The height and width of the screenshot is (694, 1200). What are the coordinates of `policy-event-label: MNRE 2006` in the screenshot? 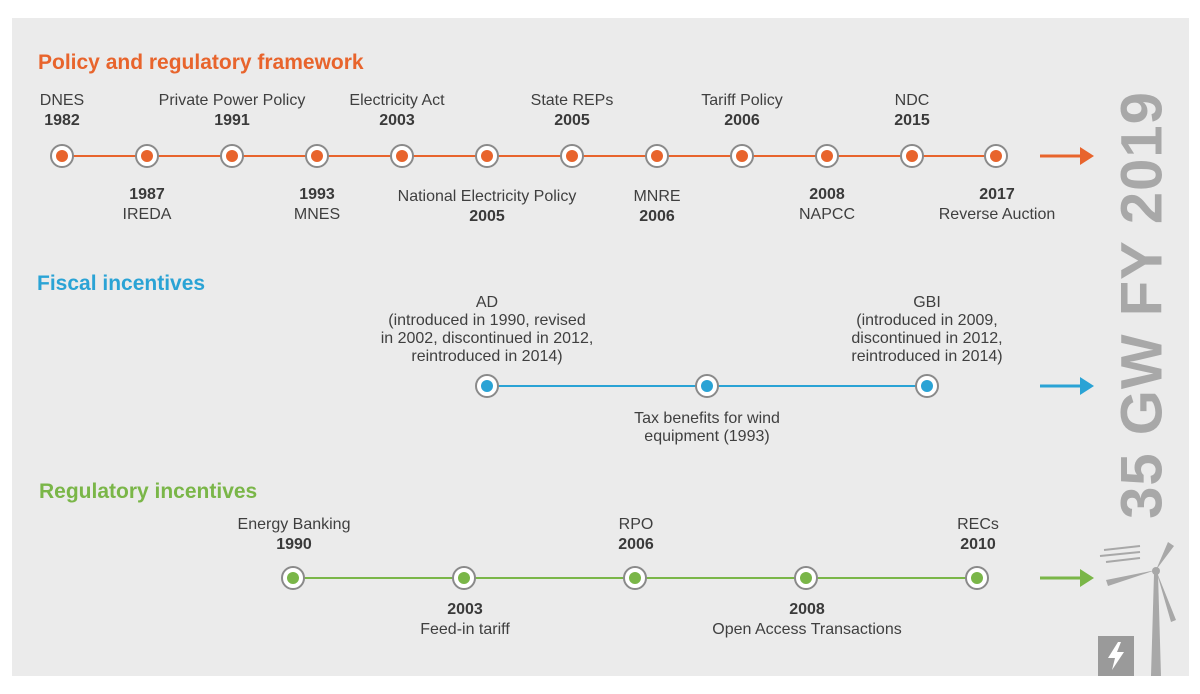 It's located at (657, 206).